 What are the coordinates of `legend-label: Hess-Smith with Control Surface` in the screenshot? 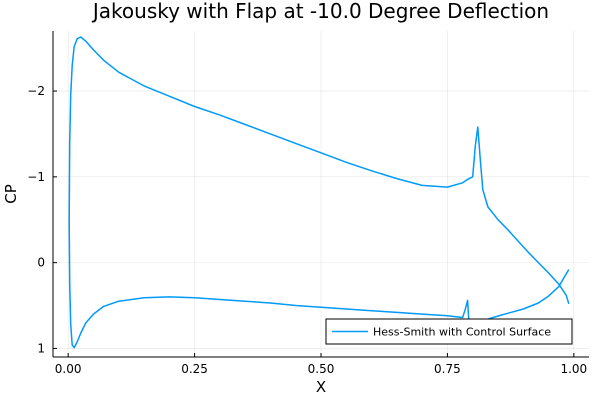 It's located at (462, 332).